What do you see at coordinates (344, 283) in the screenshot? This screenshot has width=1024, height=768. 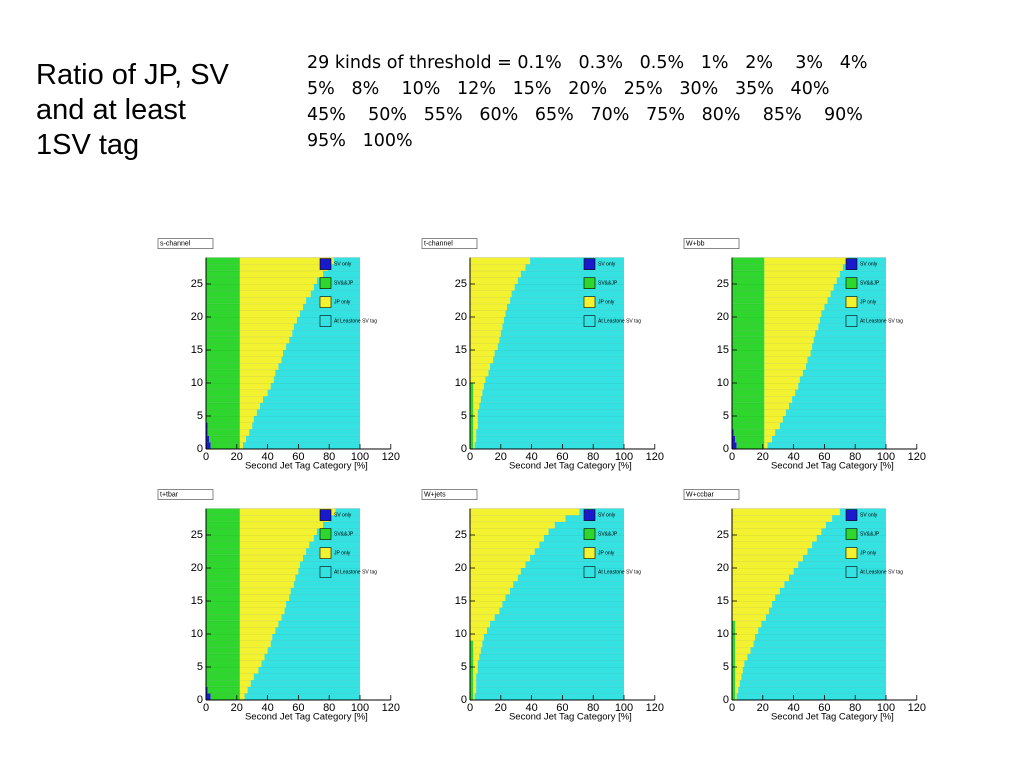 I see `legend-label: SV&&JP` at bounding box center [344, 283].